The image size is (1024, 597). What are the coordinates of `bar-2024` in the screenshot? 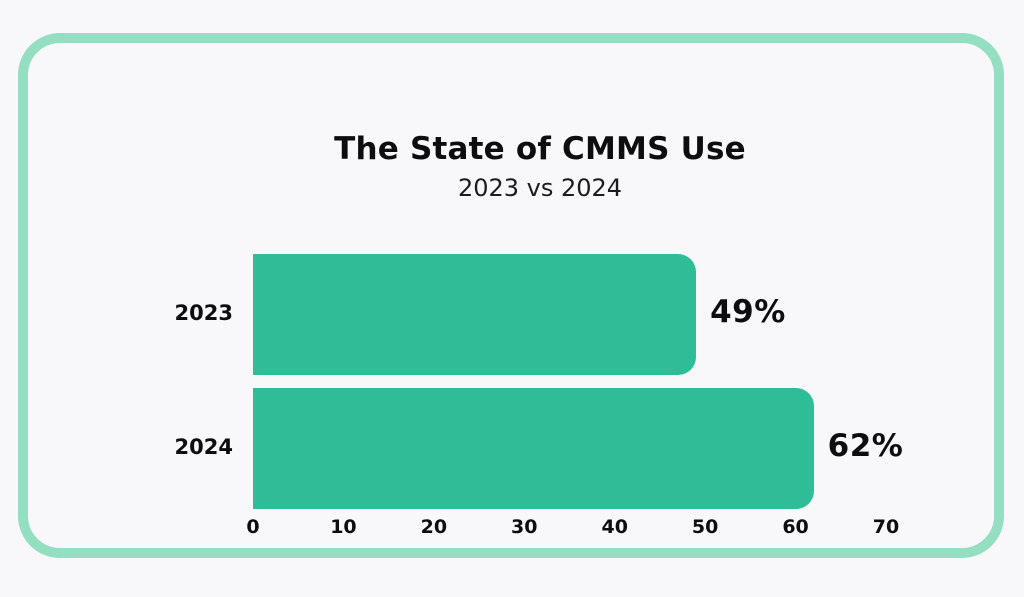 It's located at (533, 448).